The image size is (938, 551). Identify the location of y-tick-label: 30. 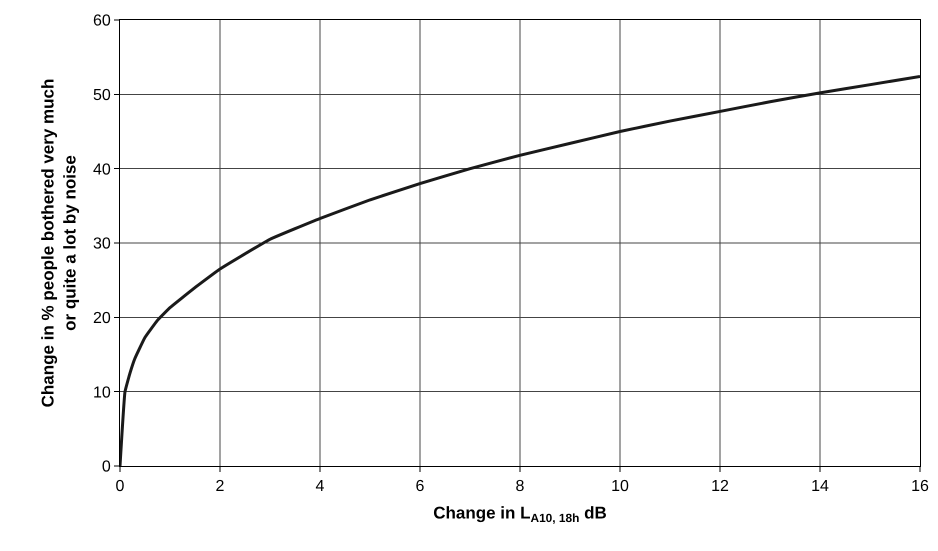
(102, 244).